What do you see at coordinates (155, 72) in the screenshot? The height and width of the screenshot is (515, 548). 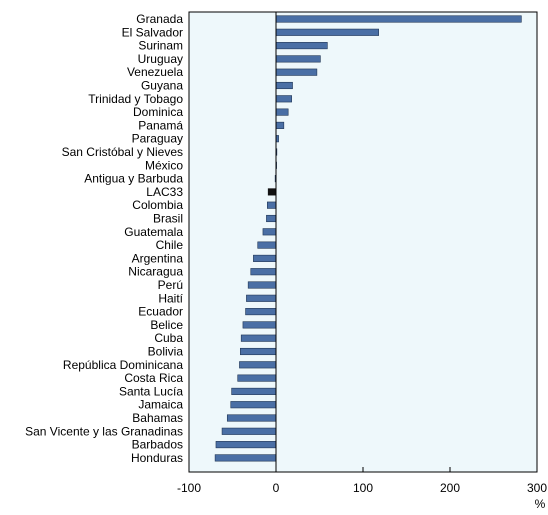 I see `category-label-venezuela: Venezuela` at bounding box center [155, 72].